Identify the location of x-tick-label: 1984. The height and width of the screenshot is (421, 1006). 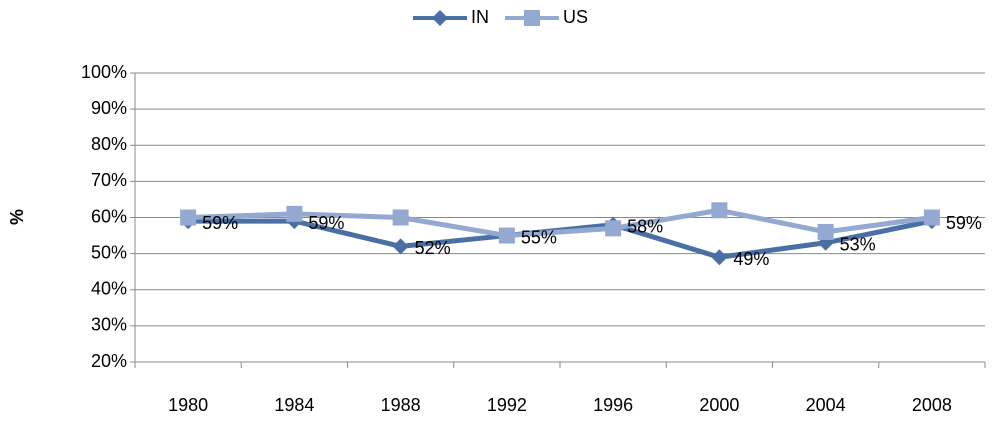
(294, 405).